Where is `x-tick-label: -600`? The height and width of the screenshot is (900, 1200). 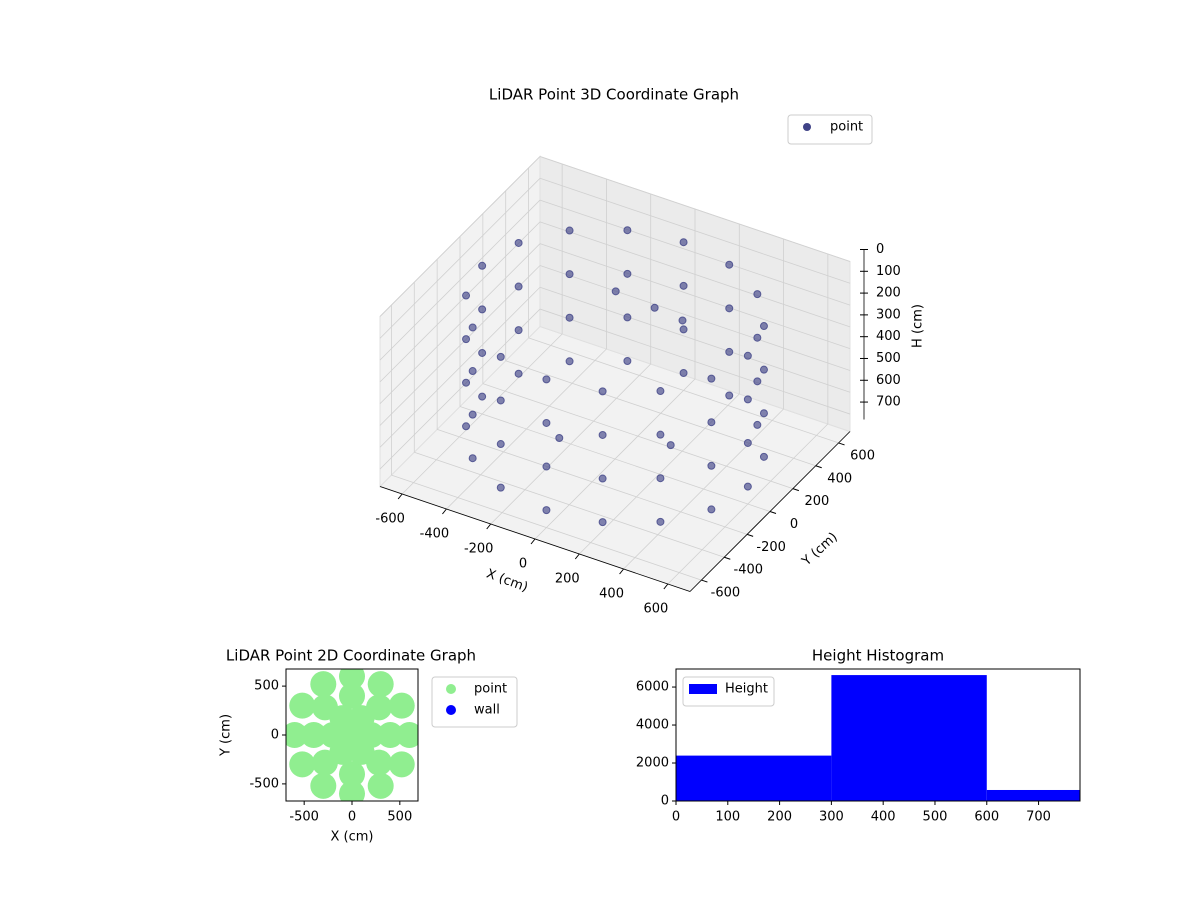
x-tick-label: -600 is located at coordinates (390, 519).